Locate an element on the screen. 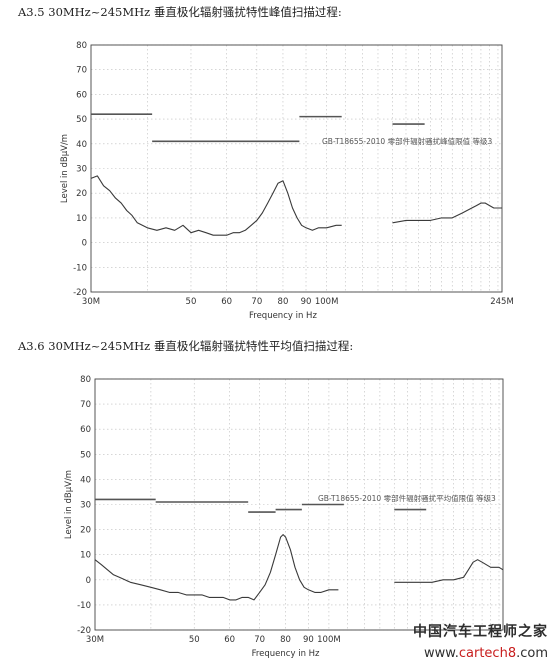 This screenshot has height=669, width=554. chart2-heading: A3.6 30MHz~245MHz 垂直极化辐射骚扰特性平均值扫描过程: is located at coordinates (186, 346).